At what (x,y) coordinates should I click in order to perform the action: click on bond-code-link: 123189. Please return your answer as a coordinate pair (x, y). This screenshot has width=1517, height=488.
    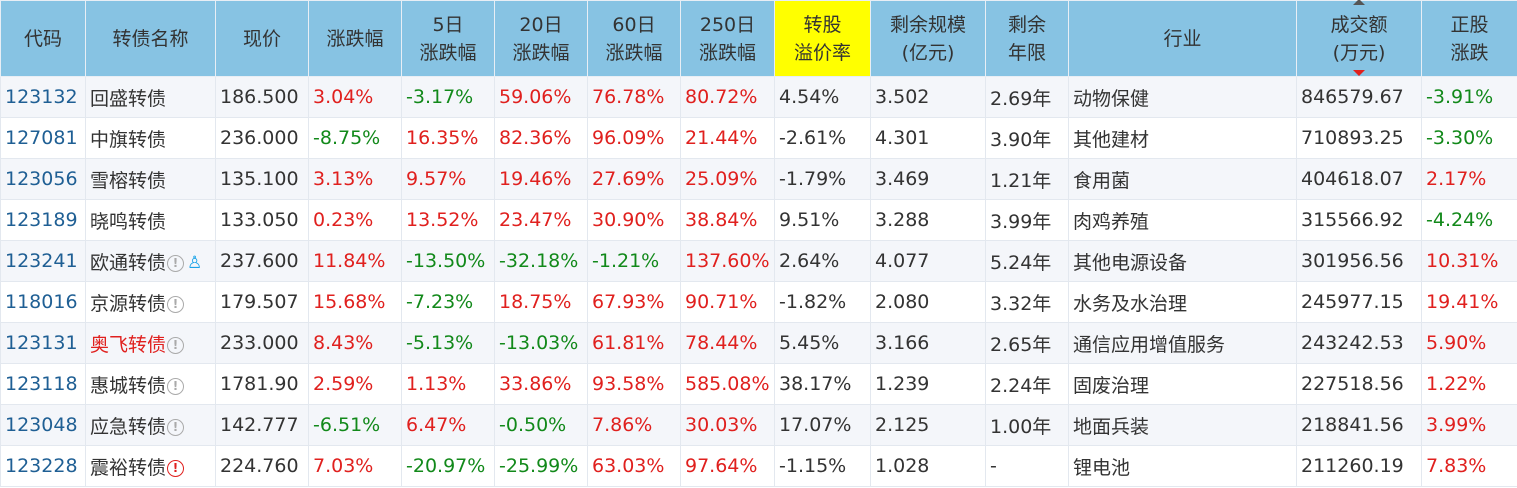
    Looking at the image, I should click on (41, 220).